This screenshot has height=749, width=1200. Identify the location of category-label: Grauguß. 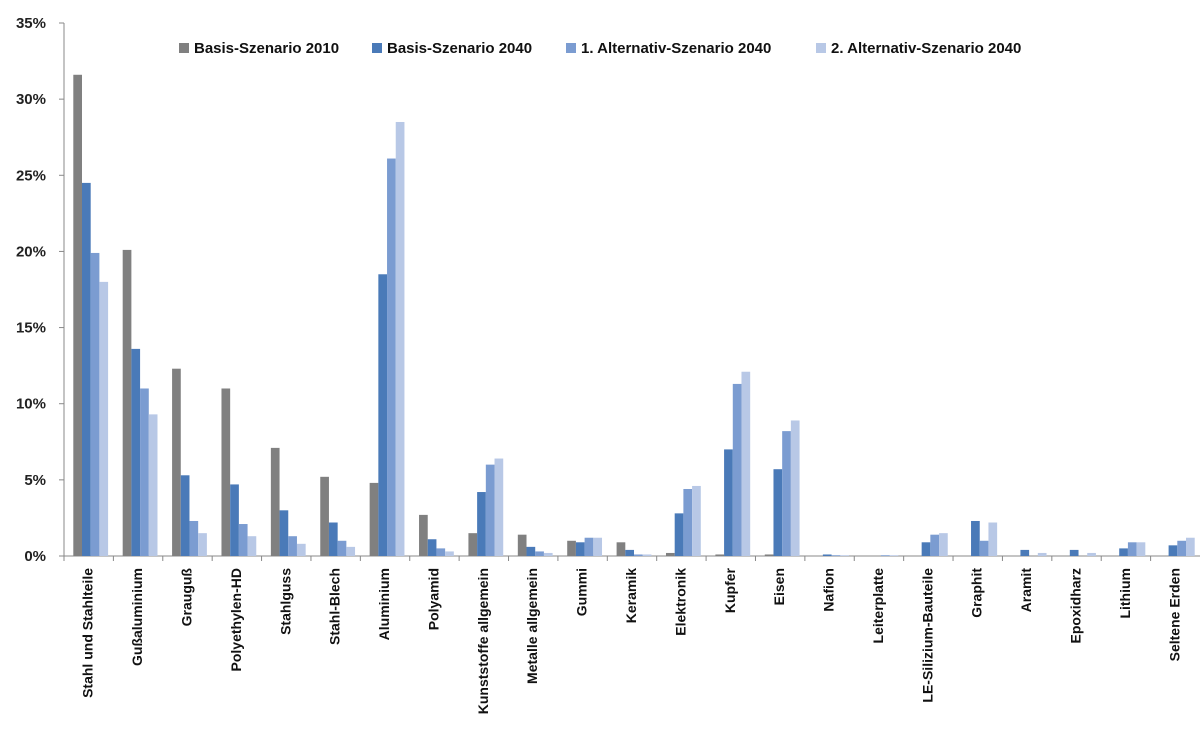
(186, 597).